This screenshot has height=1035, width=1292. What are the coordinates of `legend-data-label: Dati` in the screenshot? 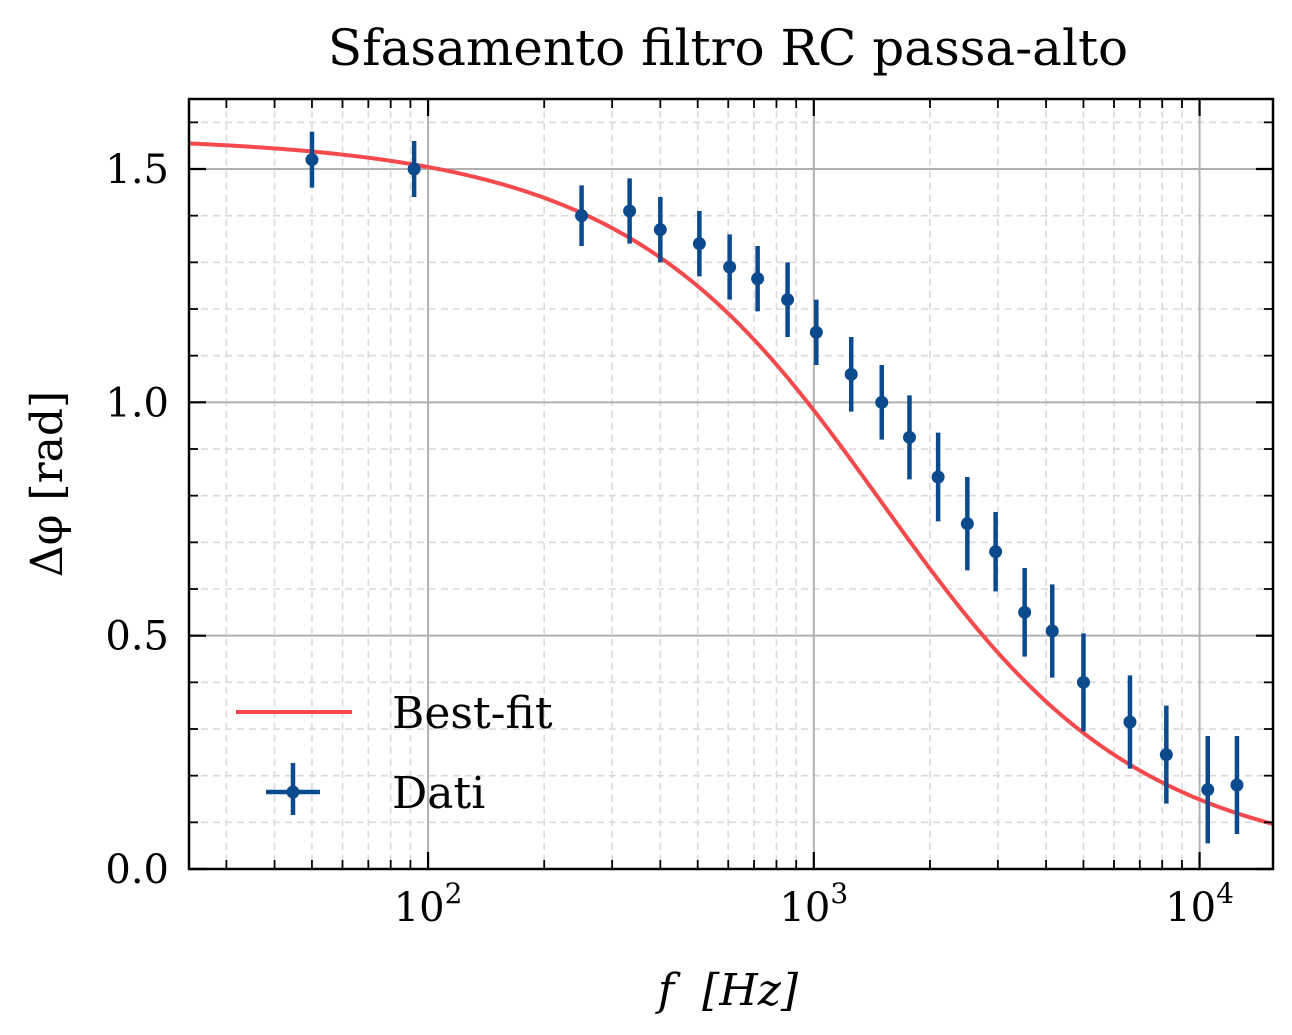 It's located at (438, 793).